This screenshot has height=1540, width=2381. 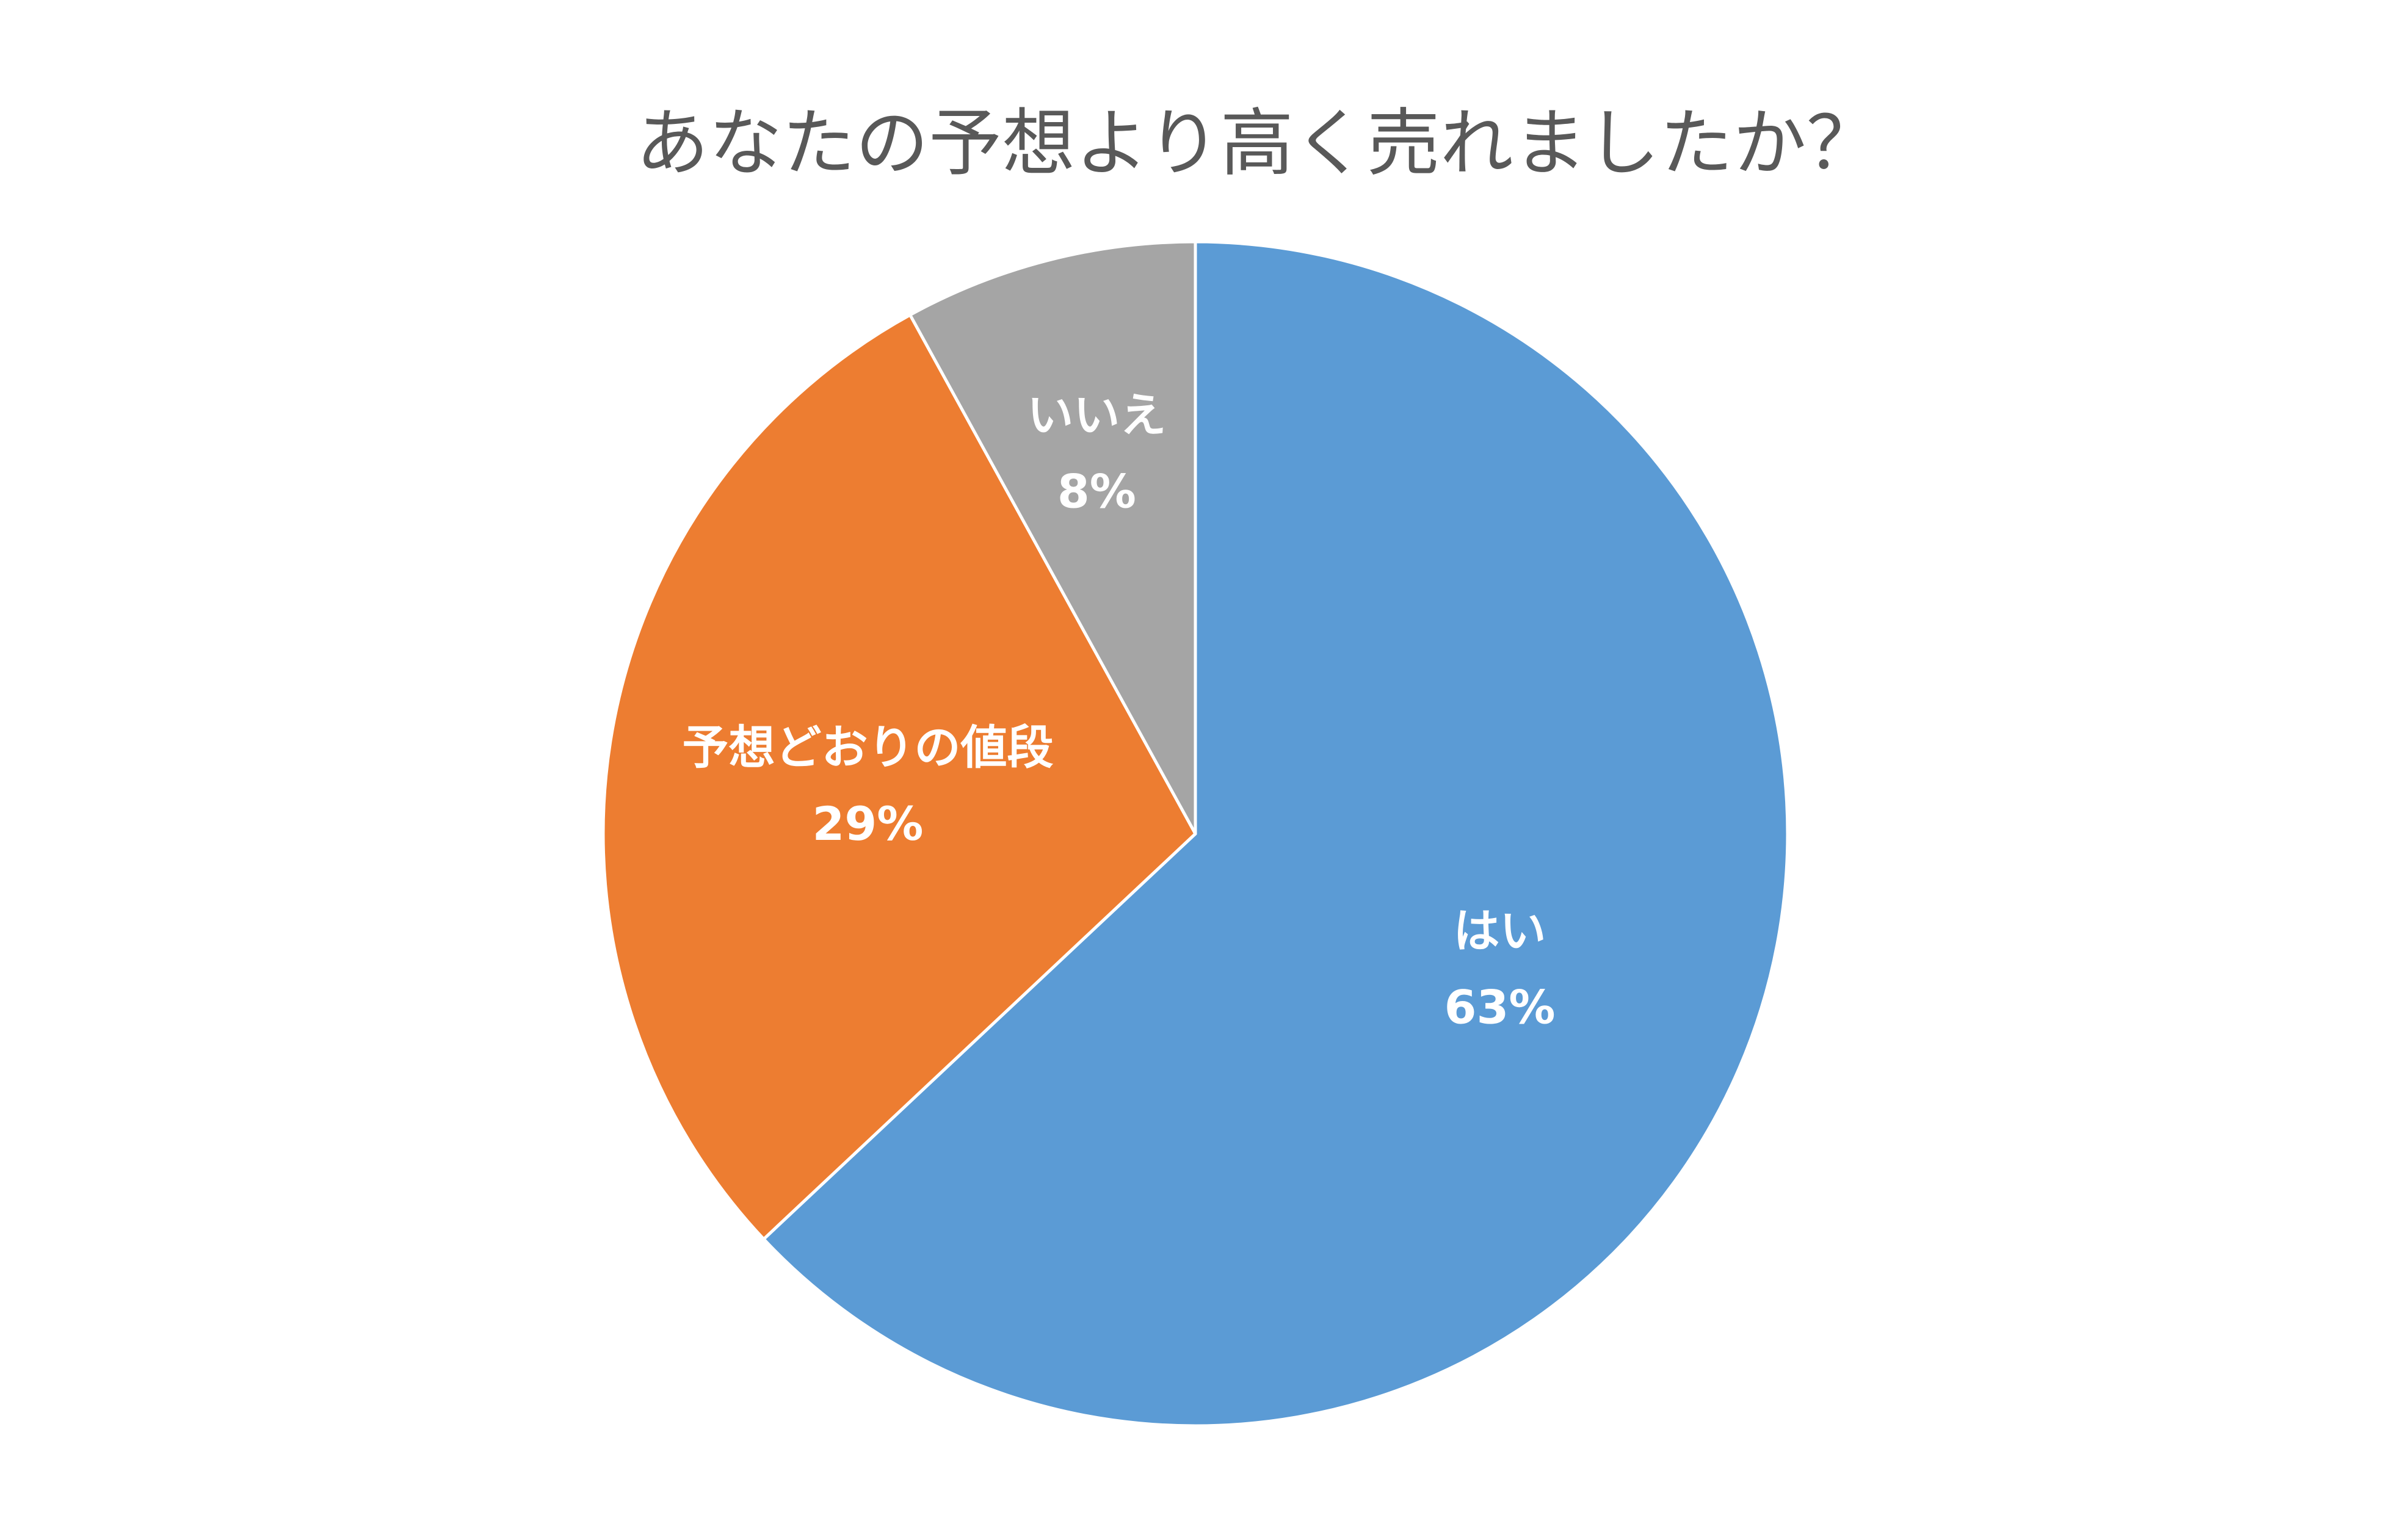 What do you see at coordinates (1096, 415) in the screenshot?
I see `slice-label-no: いいえ` at bounding box center [1096, 415].